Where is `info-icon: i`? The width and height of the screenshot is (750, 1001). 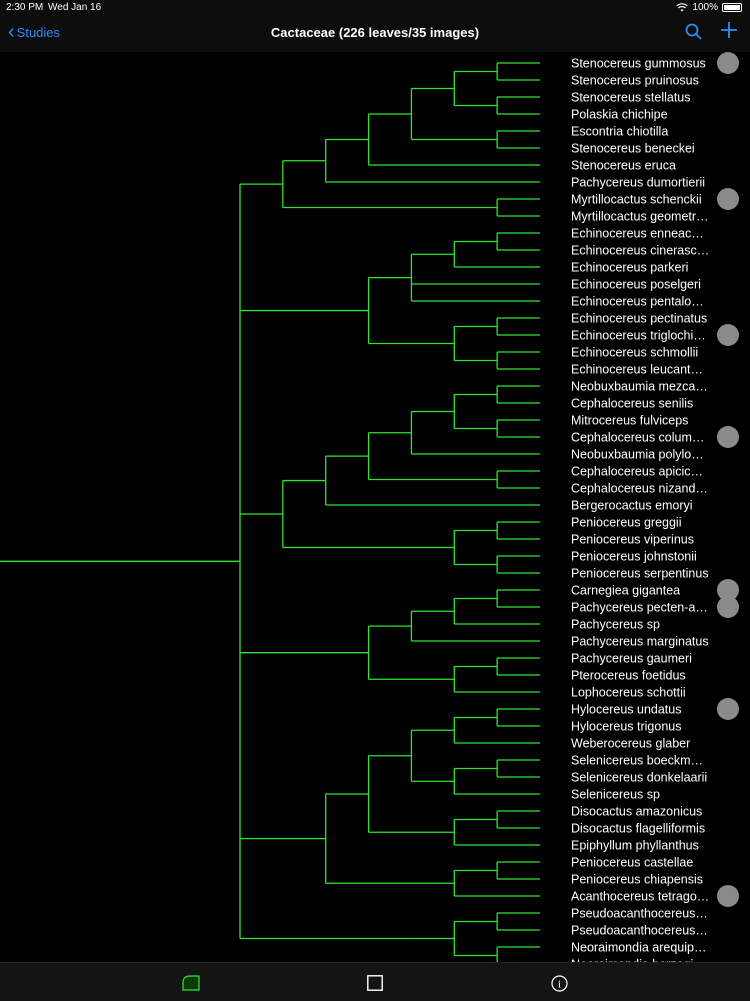
info-icon: i is located at coordinates (559, 983).